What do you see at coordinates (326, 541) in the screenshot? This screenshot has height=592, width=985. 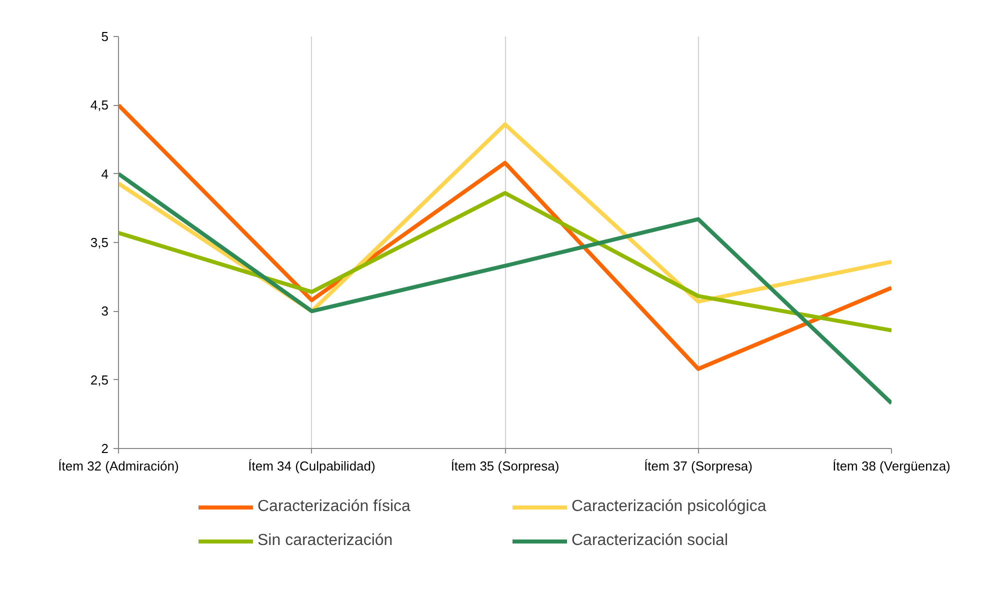 I see `legend-label: Sin caracterización` at bounding box center [326, 541].